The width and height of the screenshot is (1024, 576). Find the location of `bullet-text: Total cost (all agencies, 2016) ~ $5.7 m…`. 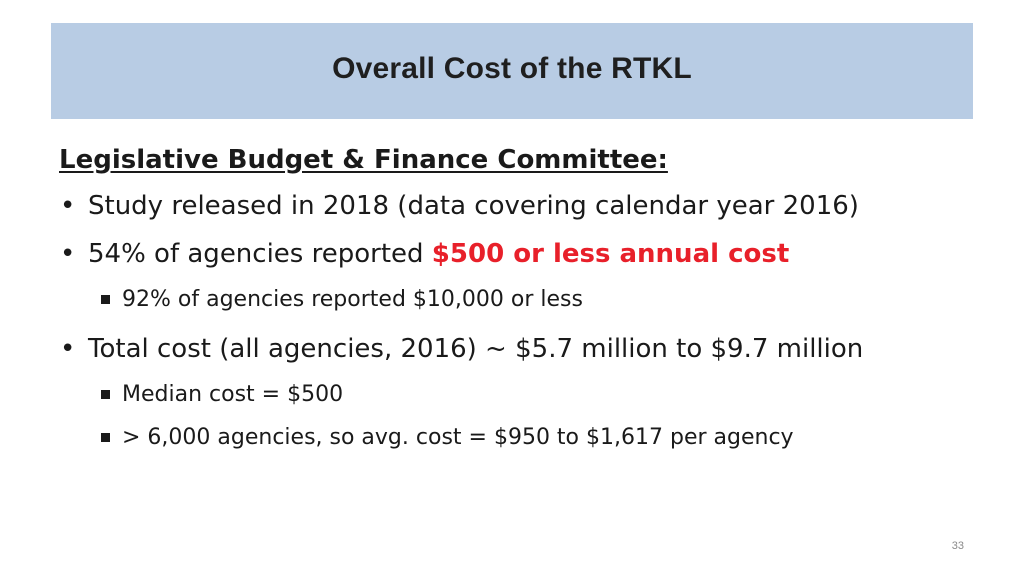

bullet-text: Total cost (all agencies, 2016) ~ $5.7 m… is located at coordinates (476, 349).